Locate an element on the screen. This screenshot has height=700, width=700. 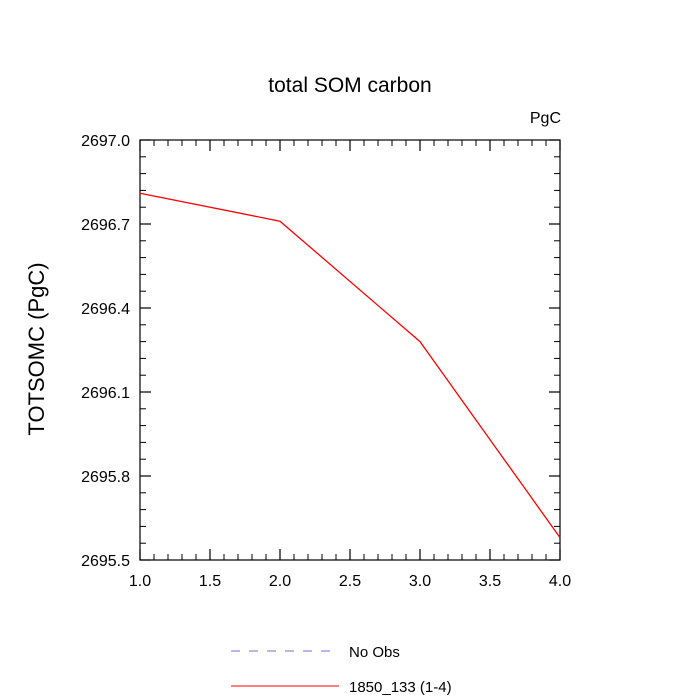
legend-label: 1850_133 (1-4) is located at coordinates (400, 687).